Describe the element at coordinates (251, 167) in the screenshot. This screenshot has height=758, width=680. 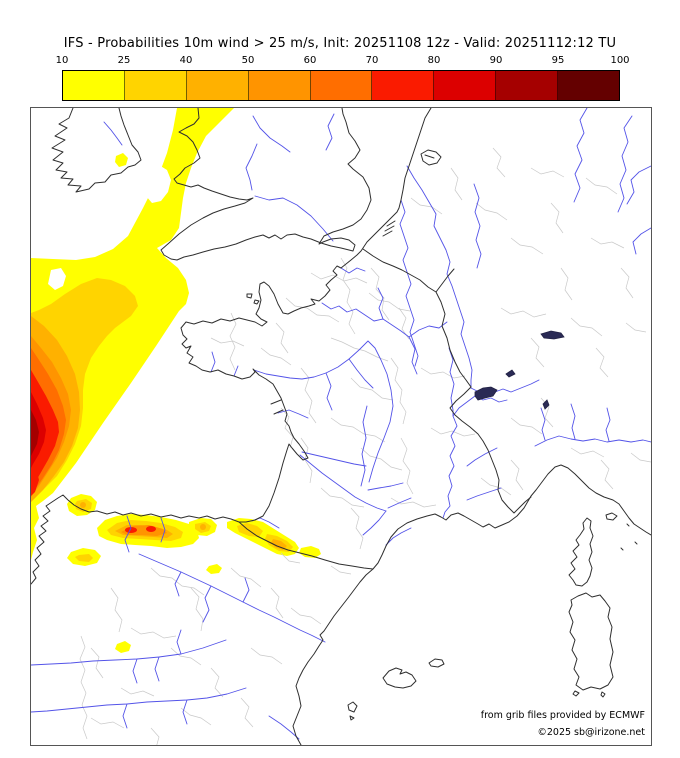
I see `river-severn` at that location.